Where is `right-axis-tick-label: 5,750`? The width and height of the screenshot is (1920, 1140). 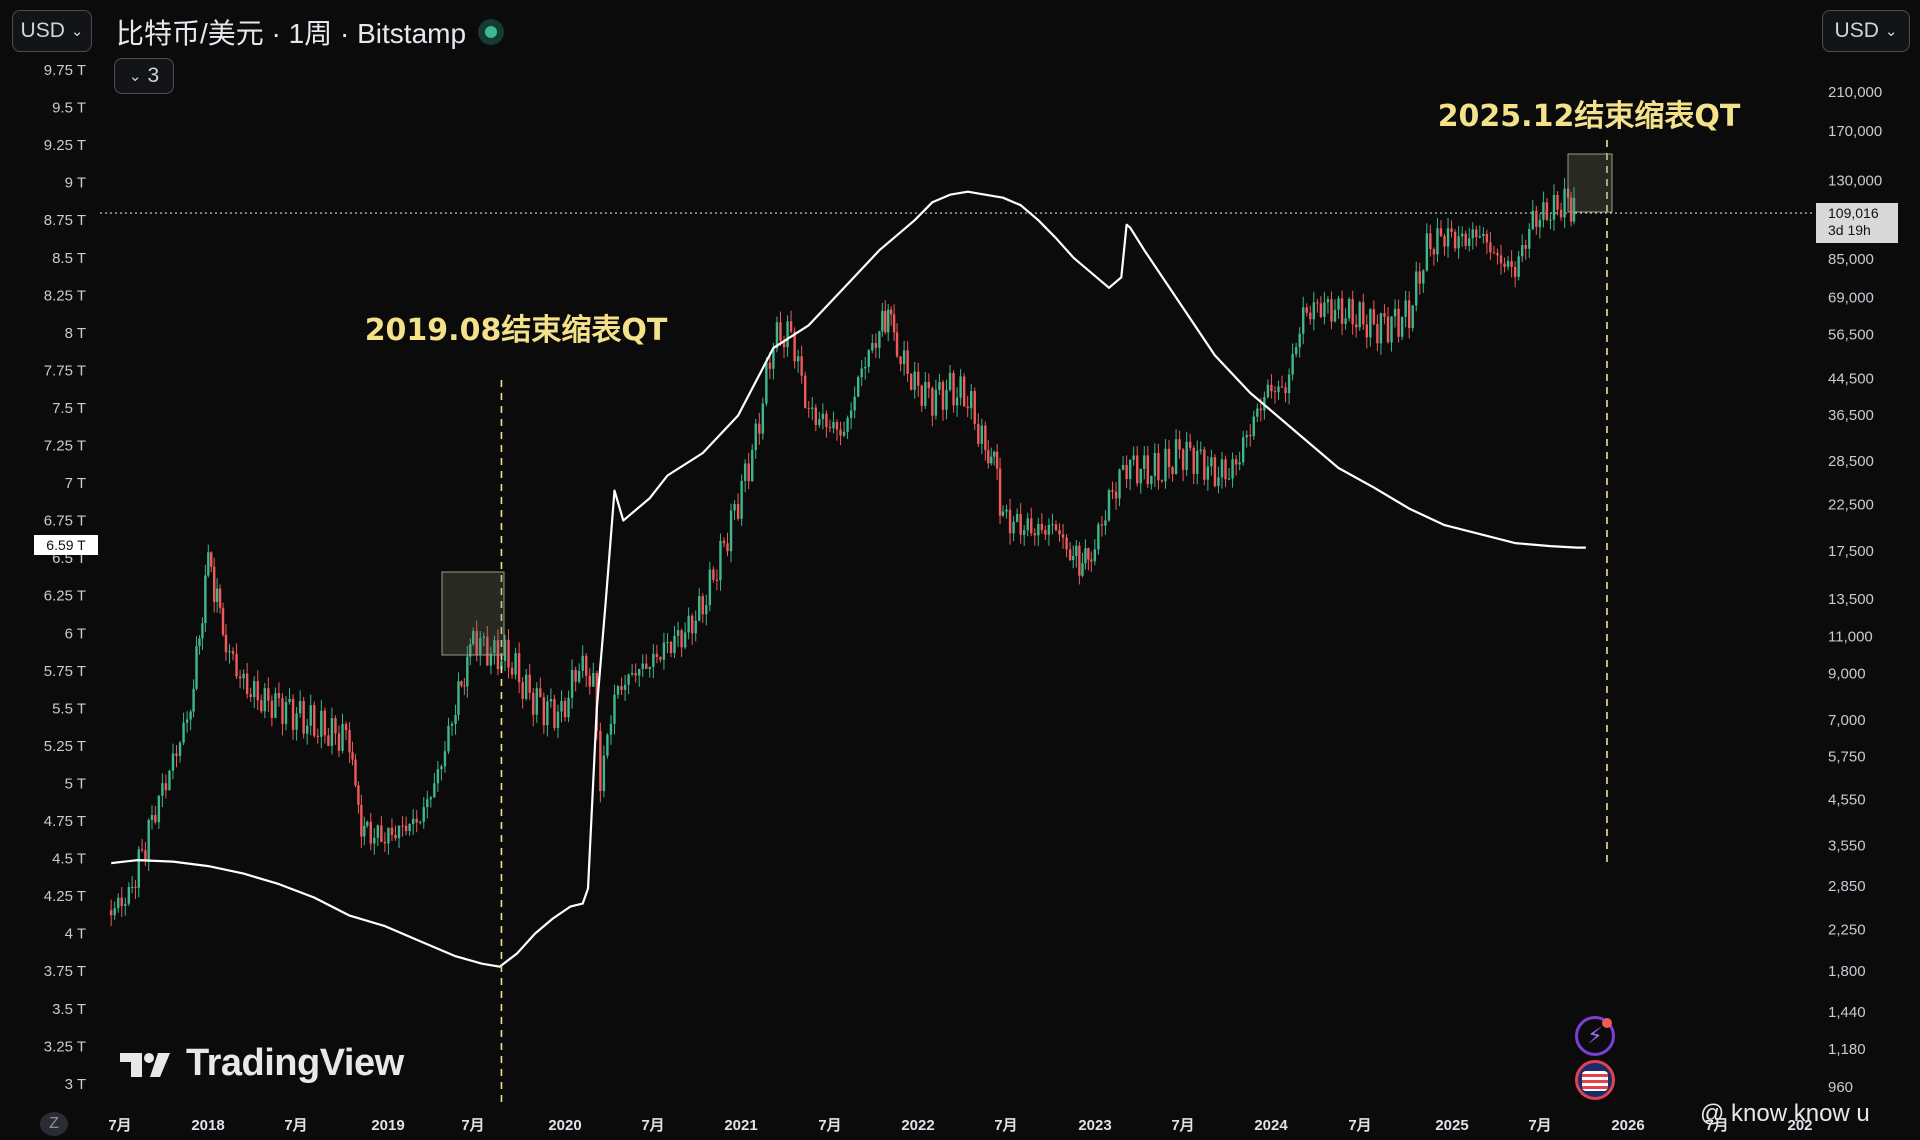 right-axis-tick-label: 5,750 is located at coordinates (1847, 756).